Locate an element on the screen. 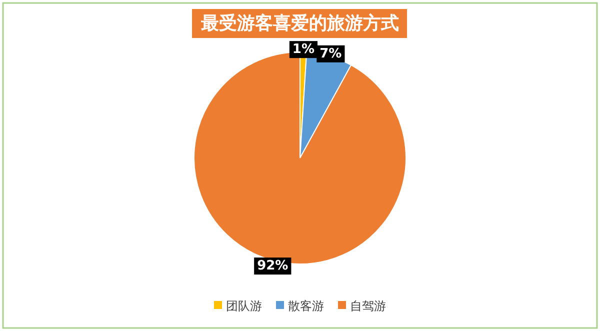 The width and height of the screenshot is (600, 331). legend-label: 自驾游 is located at coordinates (368, 306).